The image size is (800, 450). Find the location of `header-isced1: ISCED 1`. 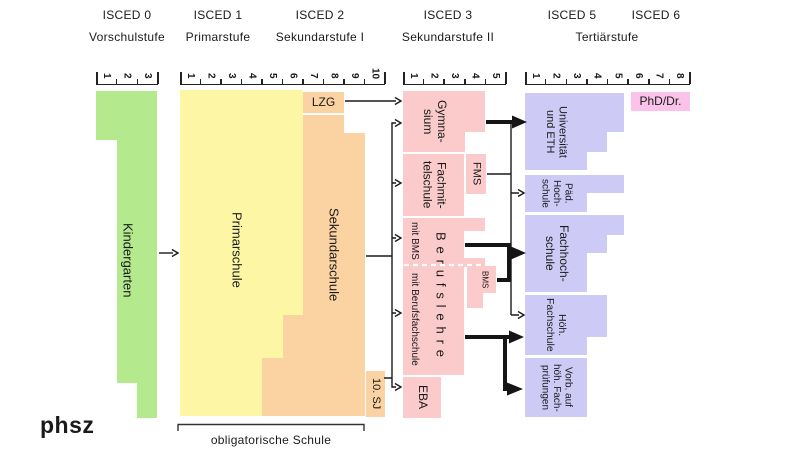

header-isced1: ISCED 1 is located at coordinates (218, 15).